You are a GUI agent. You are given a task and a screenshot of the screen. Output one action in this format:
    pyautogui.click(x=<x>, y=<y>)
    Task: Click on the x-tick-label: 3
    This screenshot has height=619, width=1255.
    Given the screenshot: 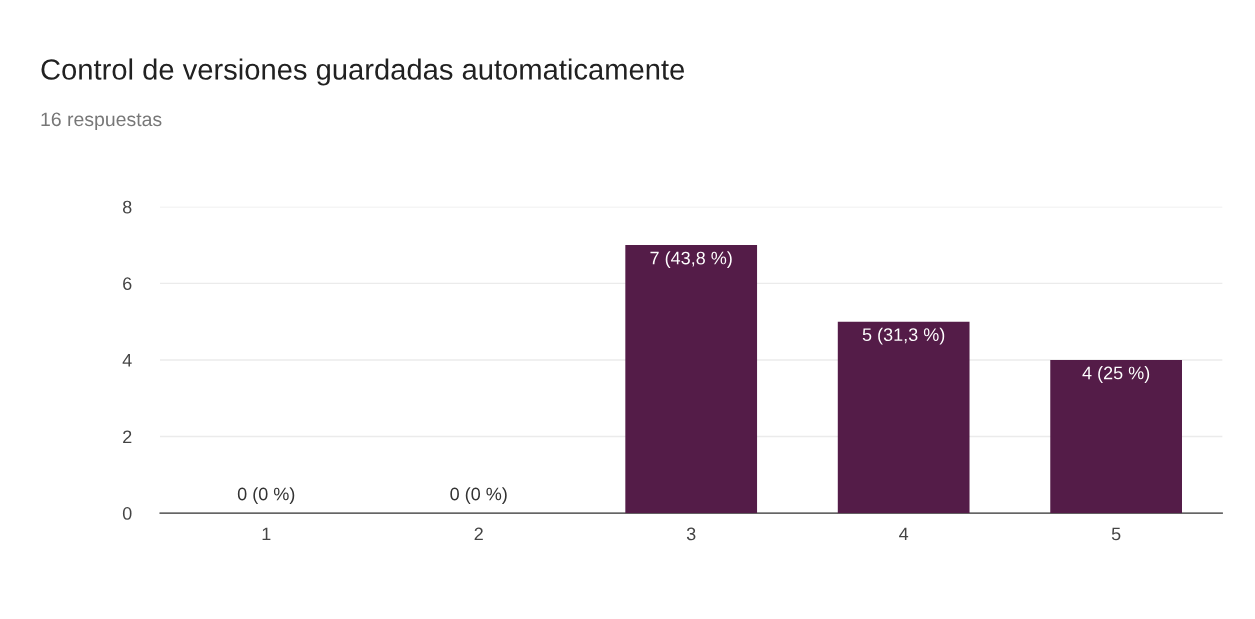 What is the action you would take?
    pyautogui.click(x=691, y=534)
    